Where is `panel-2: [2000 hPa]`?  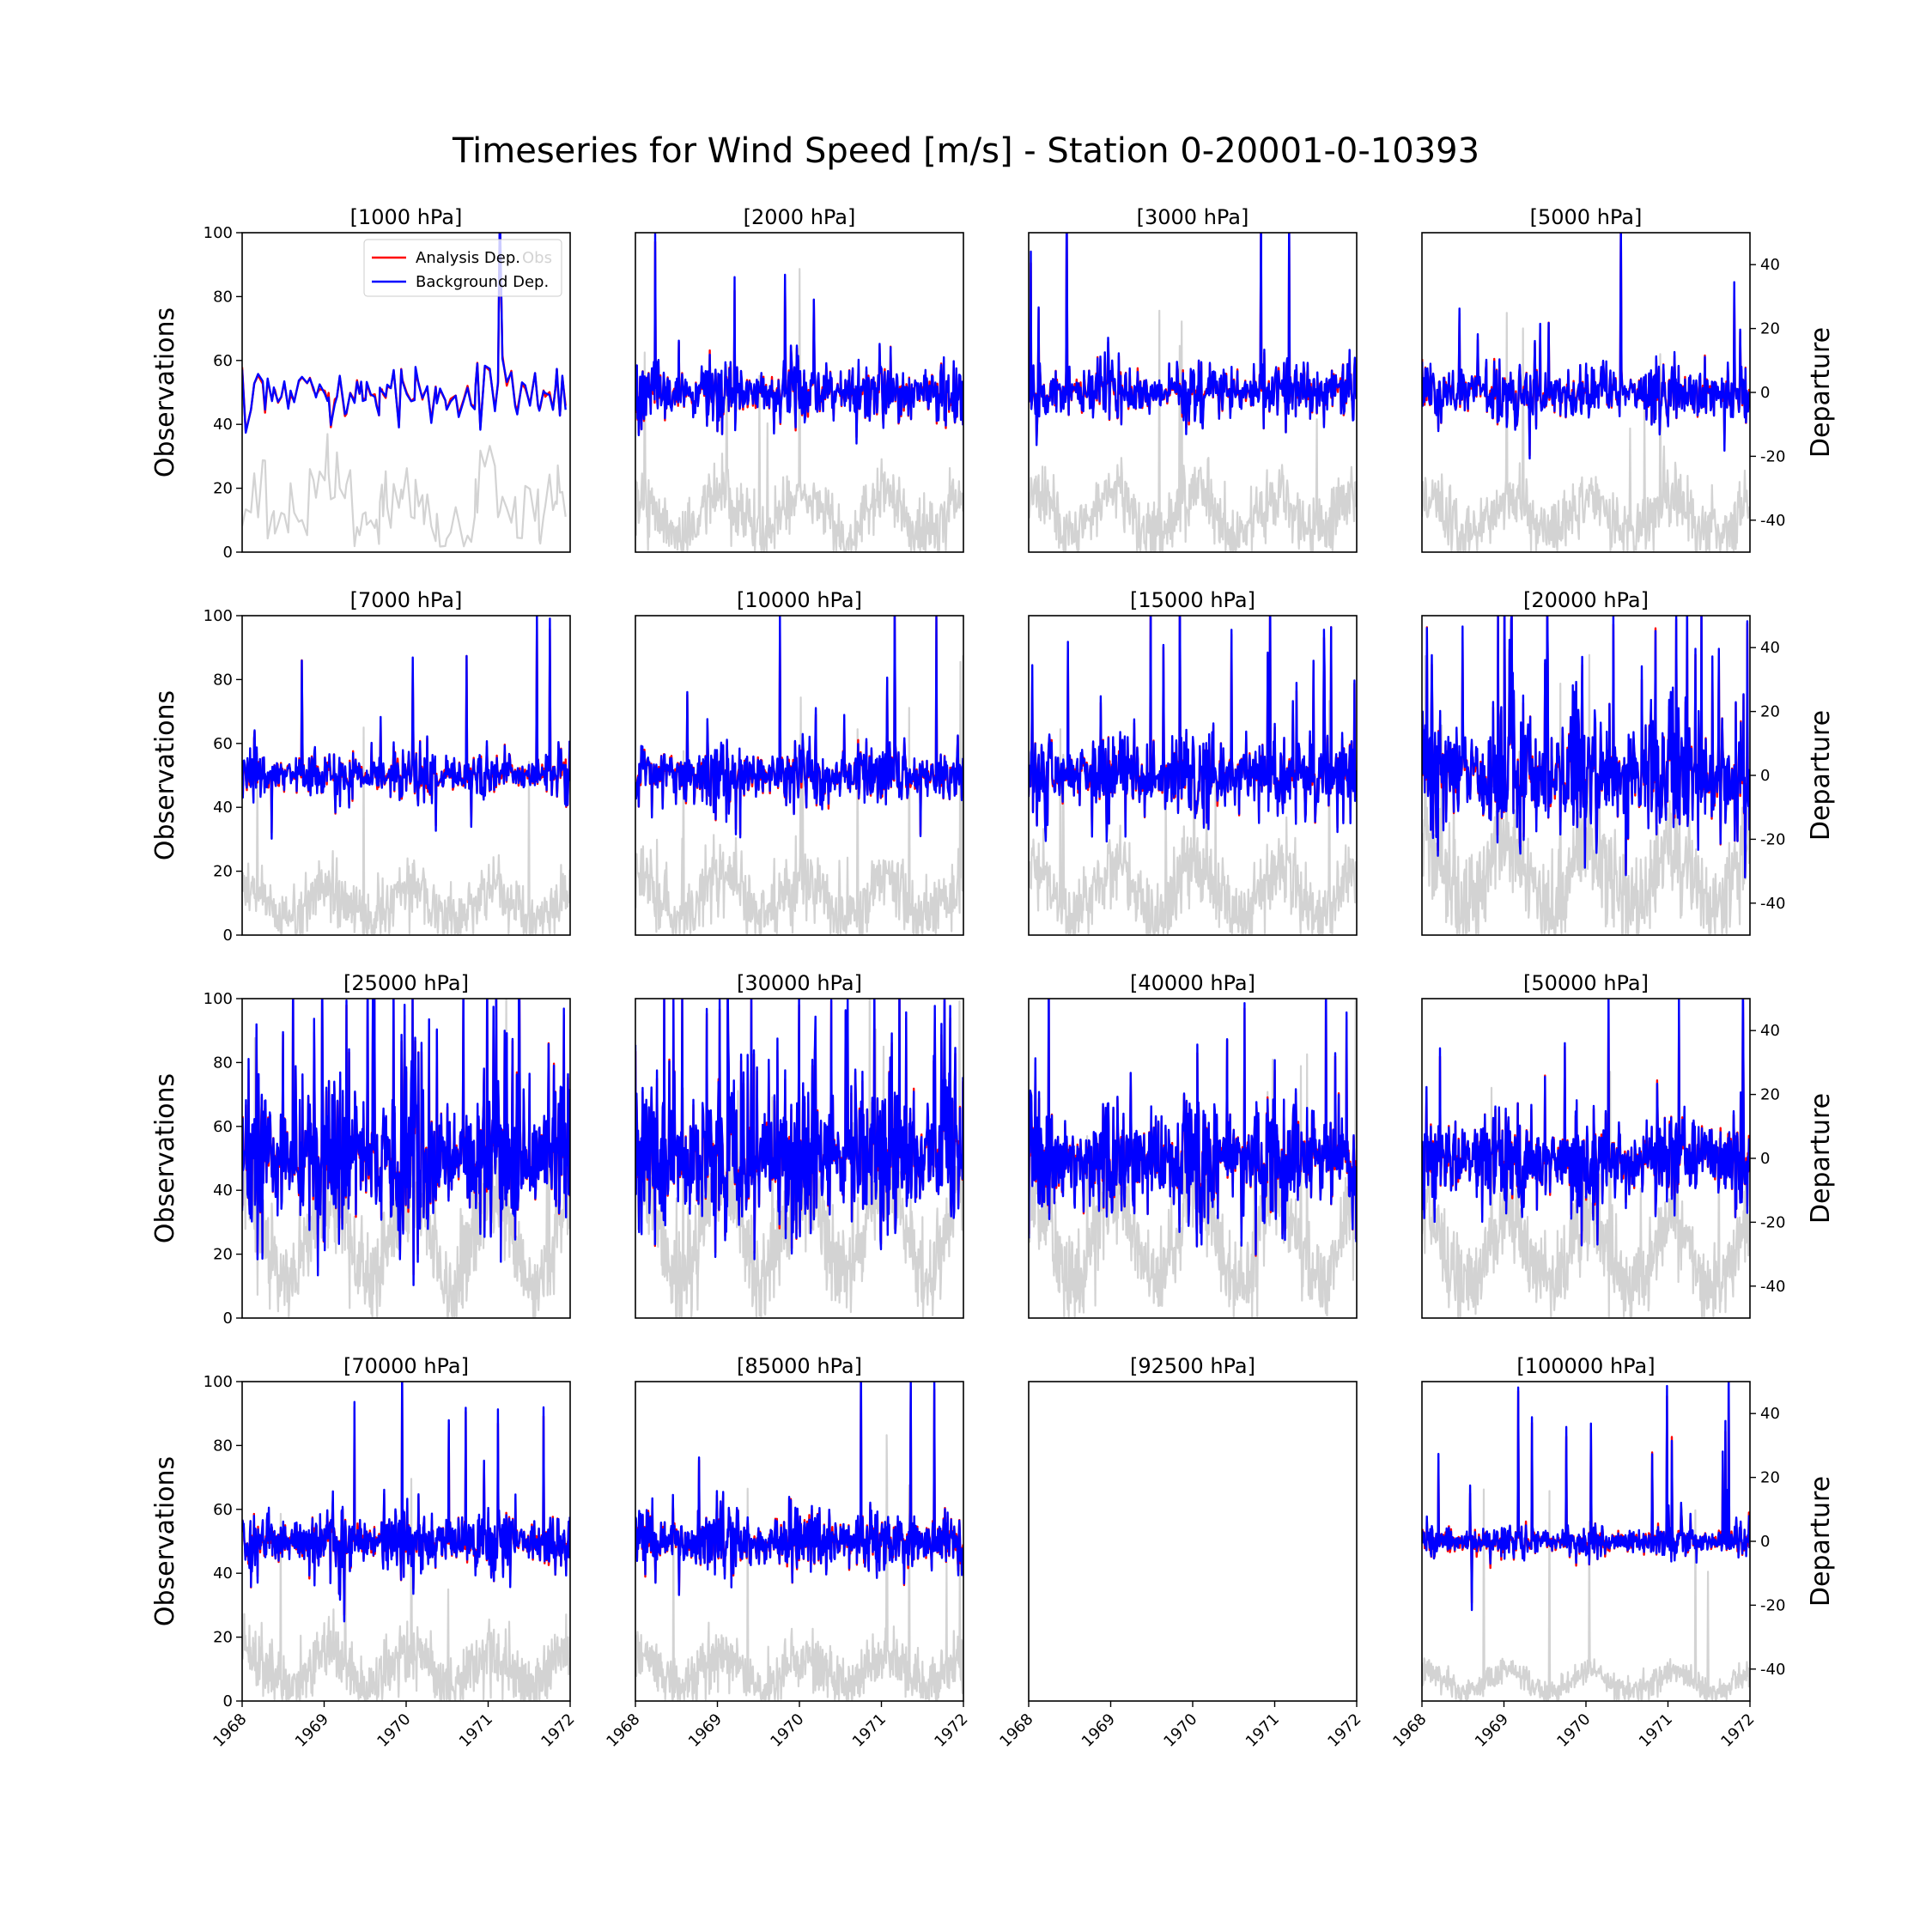 panel-2: [2000 hPa] is located at coordinates (799, 379).